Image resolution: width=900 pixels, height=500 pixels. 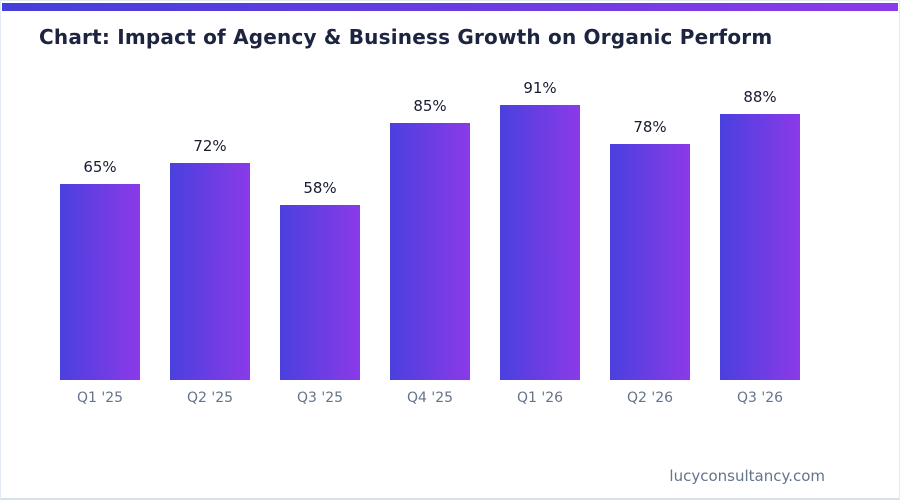 I want to click on x-axis-label: Q3 '25, so click(x=320, y=398).